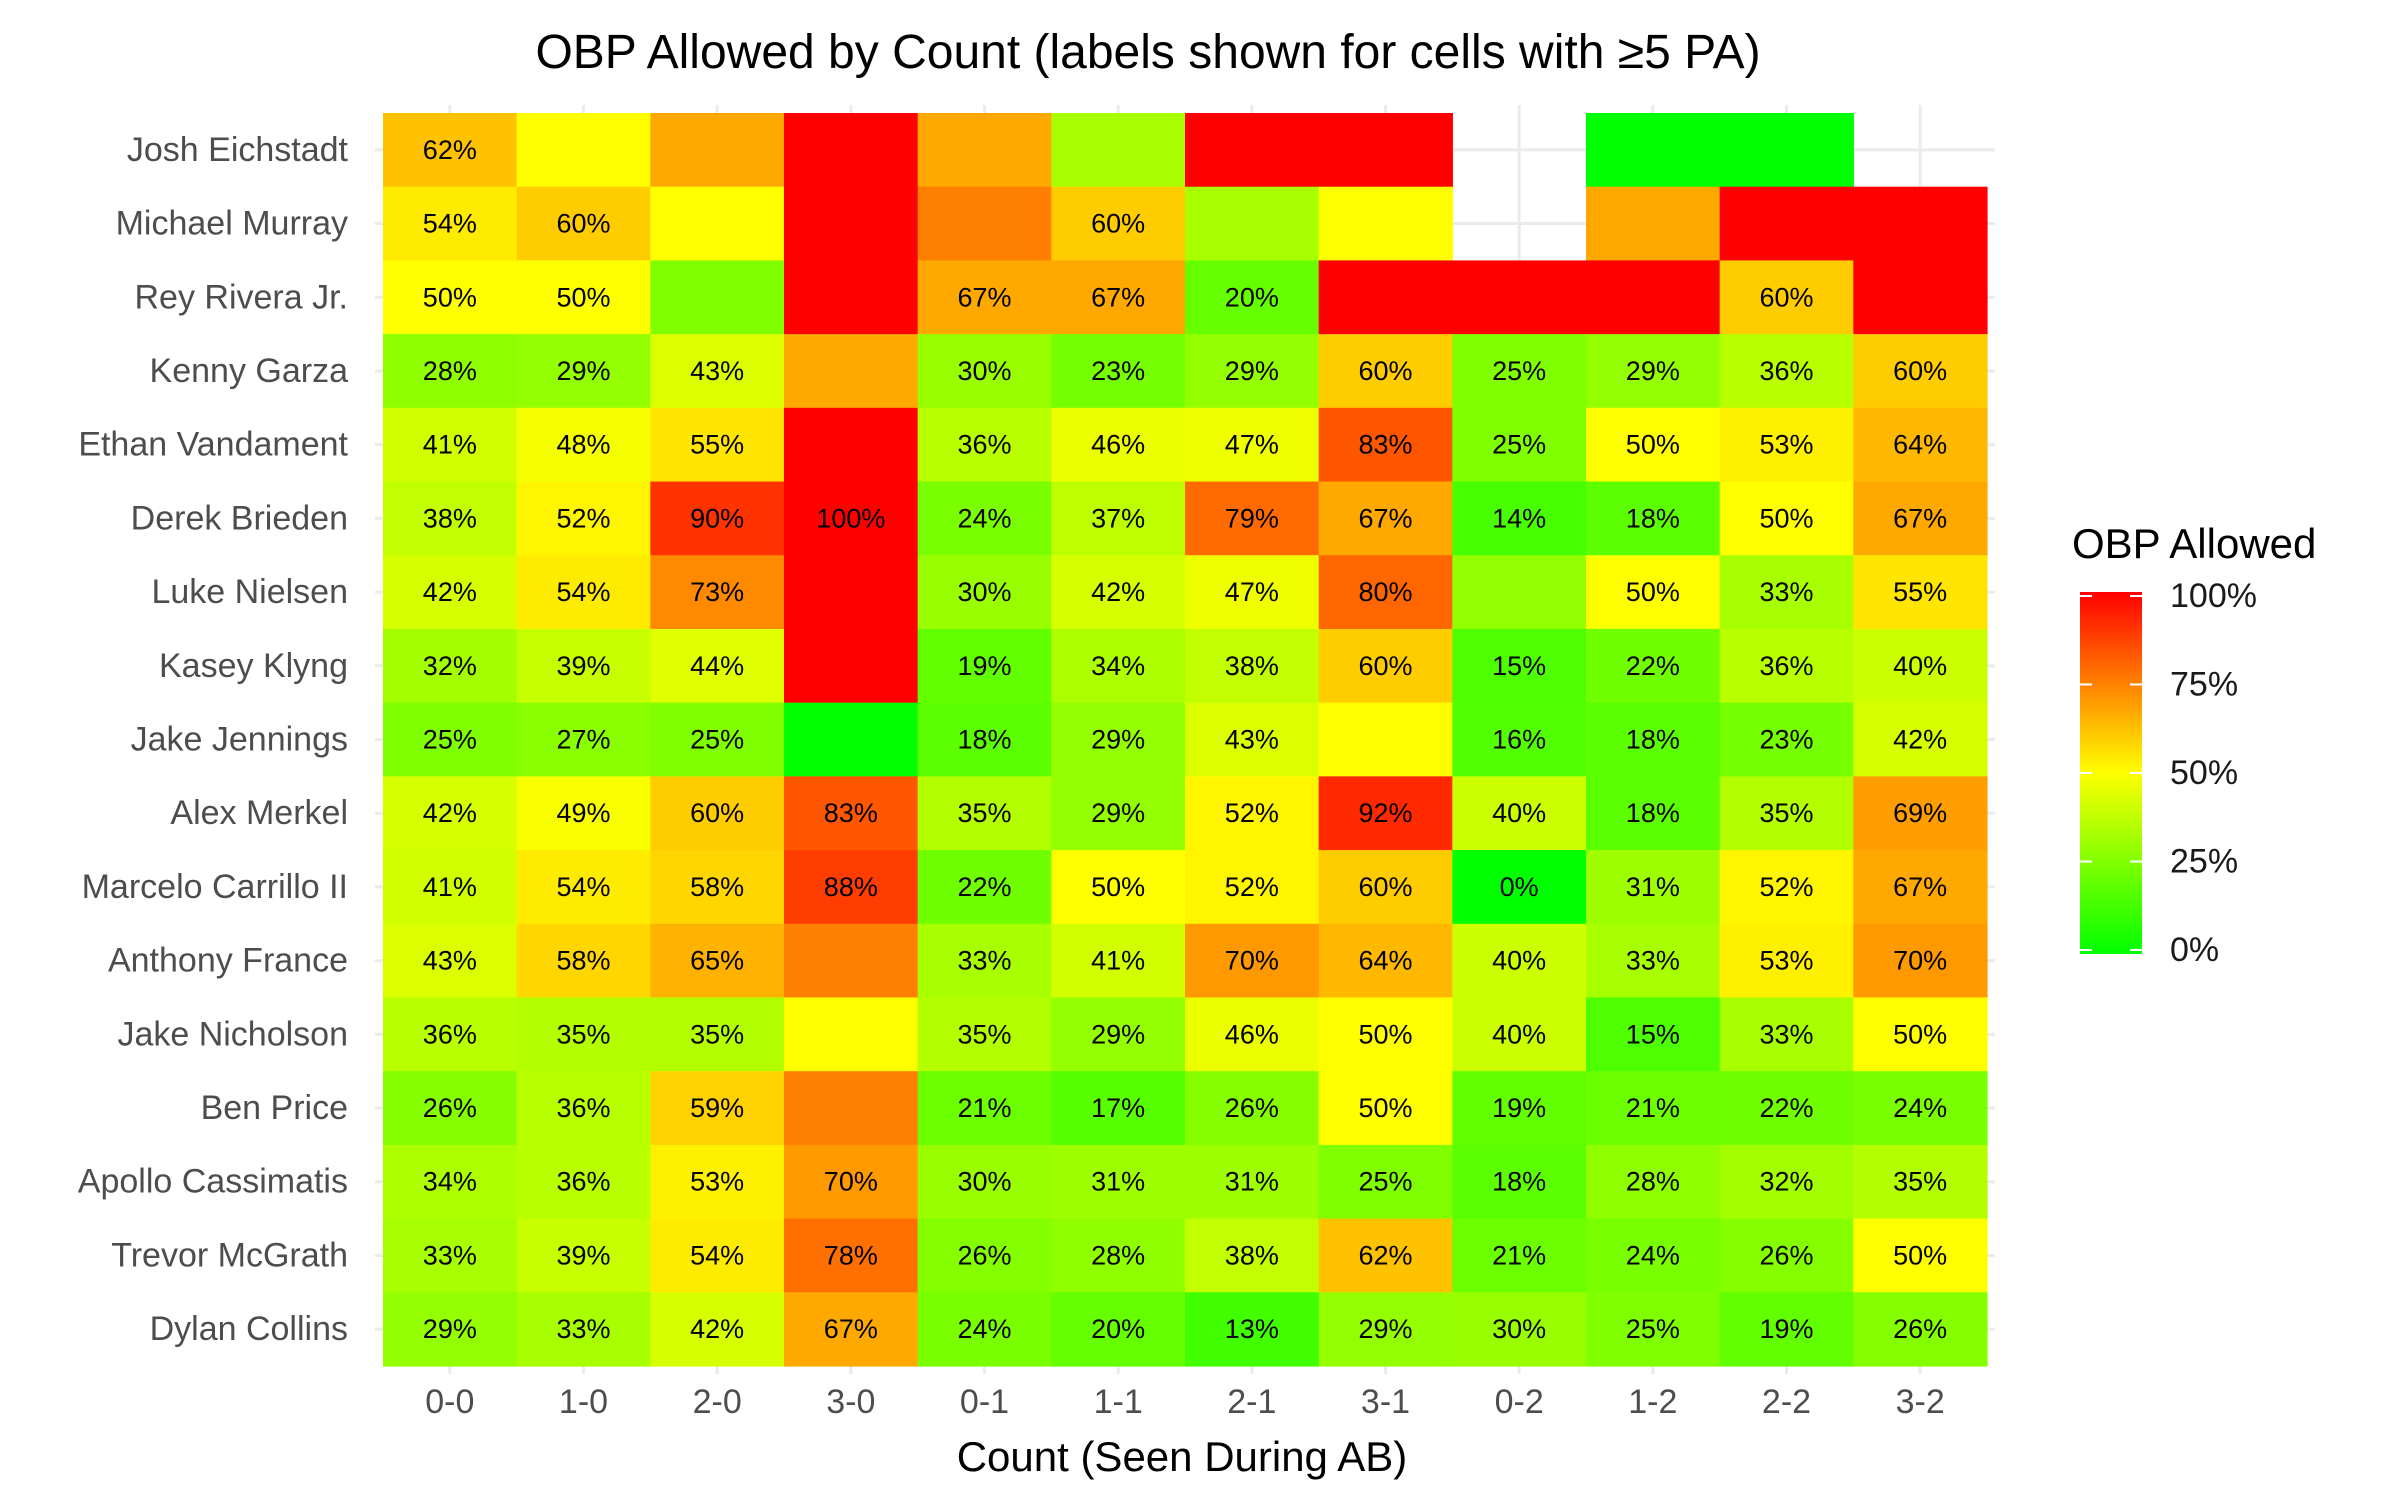  What do you see at coordinates (232, 1034) in the screenshot?
I see `y-tick-label: Jake Nicholson` at bounding box center [232, 1034].